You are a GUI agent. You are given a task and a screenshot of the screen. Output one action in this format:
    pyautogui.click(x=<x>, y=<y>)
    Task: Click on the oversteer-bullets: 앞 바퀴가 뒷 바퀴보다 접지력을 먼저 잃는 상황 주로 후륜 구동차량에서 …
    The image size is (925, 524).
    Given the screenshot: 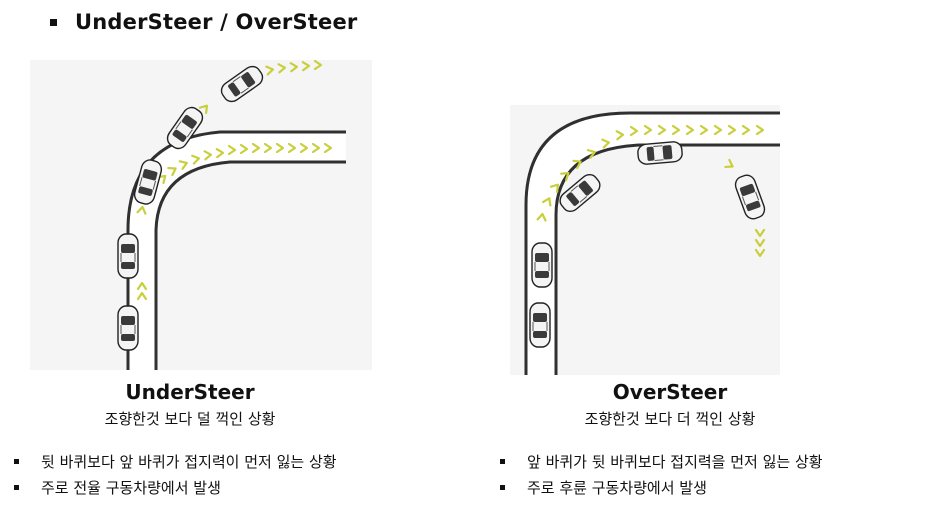 What is the action you would take?
    pyautogui.click(x=661, y=474)
    